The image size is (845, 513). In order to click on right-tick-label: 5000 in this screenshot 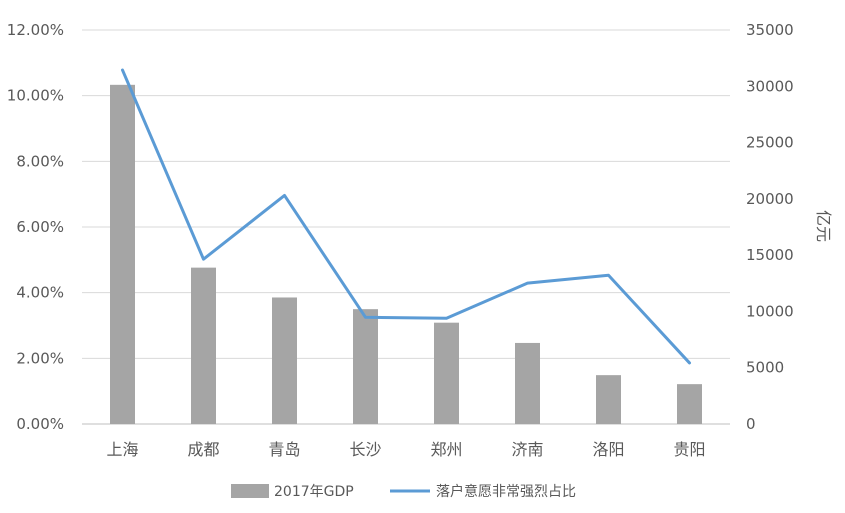, I will do `click(765, 368)`.